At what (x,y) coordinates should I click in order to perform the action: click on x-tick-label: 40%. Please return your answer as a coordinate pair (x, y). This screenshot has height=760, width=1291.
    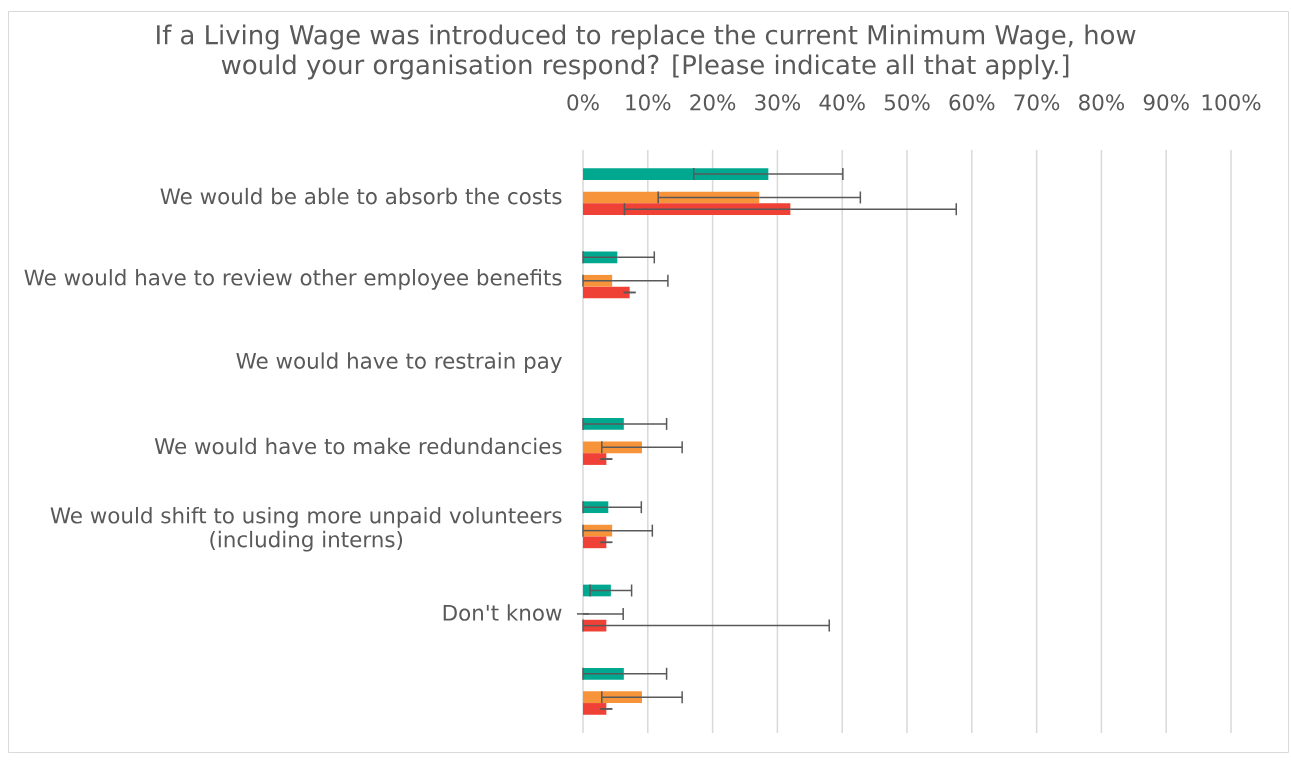
    Looking at the image, I should click on (842, 102).